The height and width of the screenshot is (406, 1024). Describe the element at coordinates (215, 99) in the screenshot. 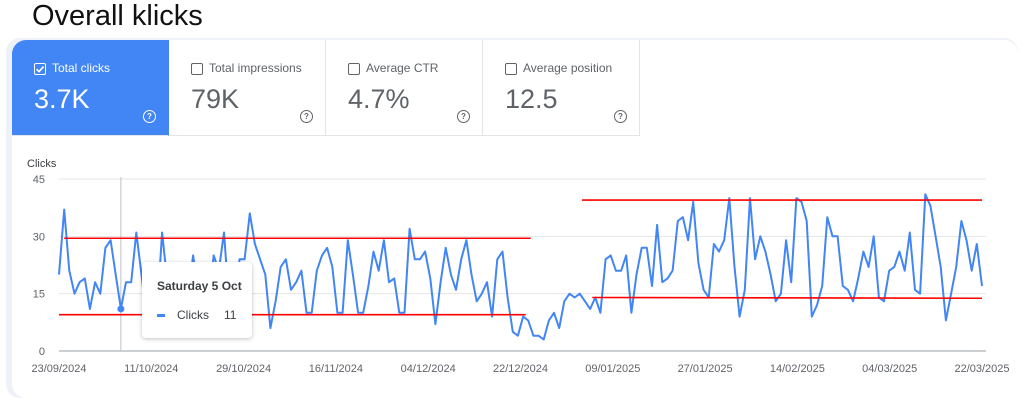

I see `metric-value: 79K` at that location.